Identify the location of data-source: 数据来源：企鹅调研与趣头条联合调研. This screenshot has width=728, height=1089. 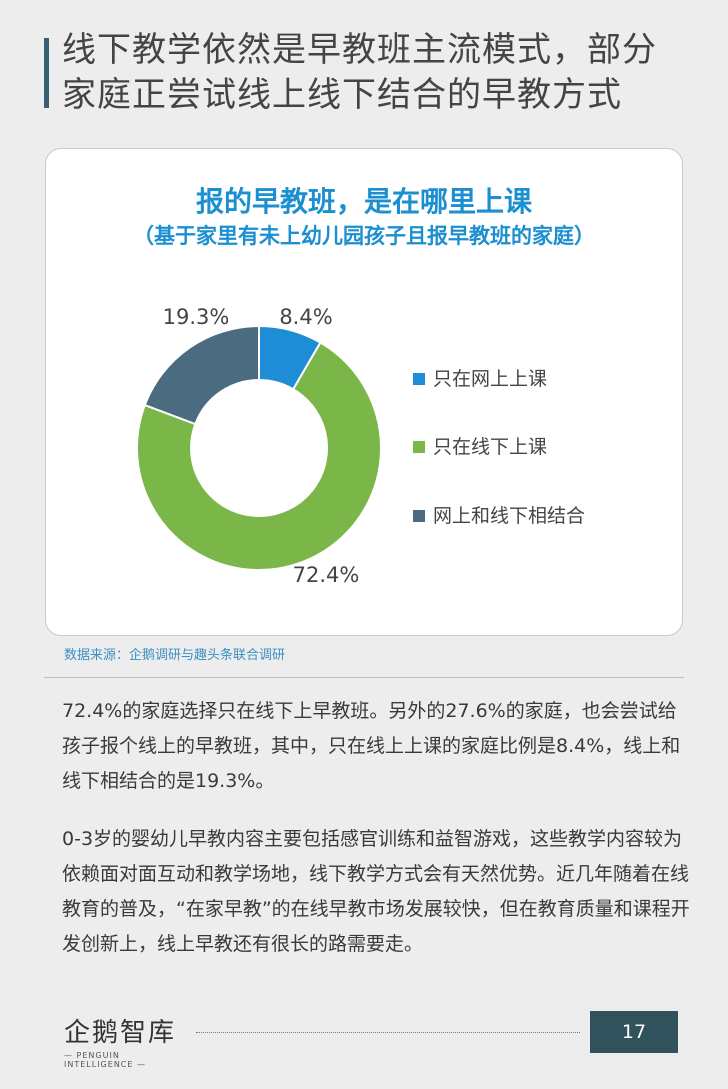
(175, 655).